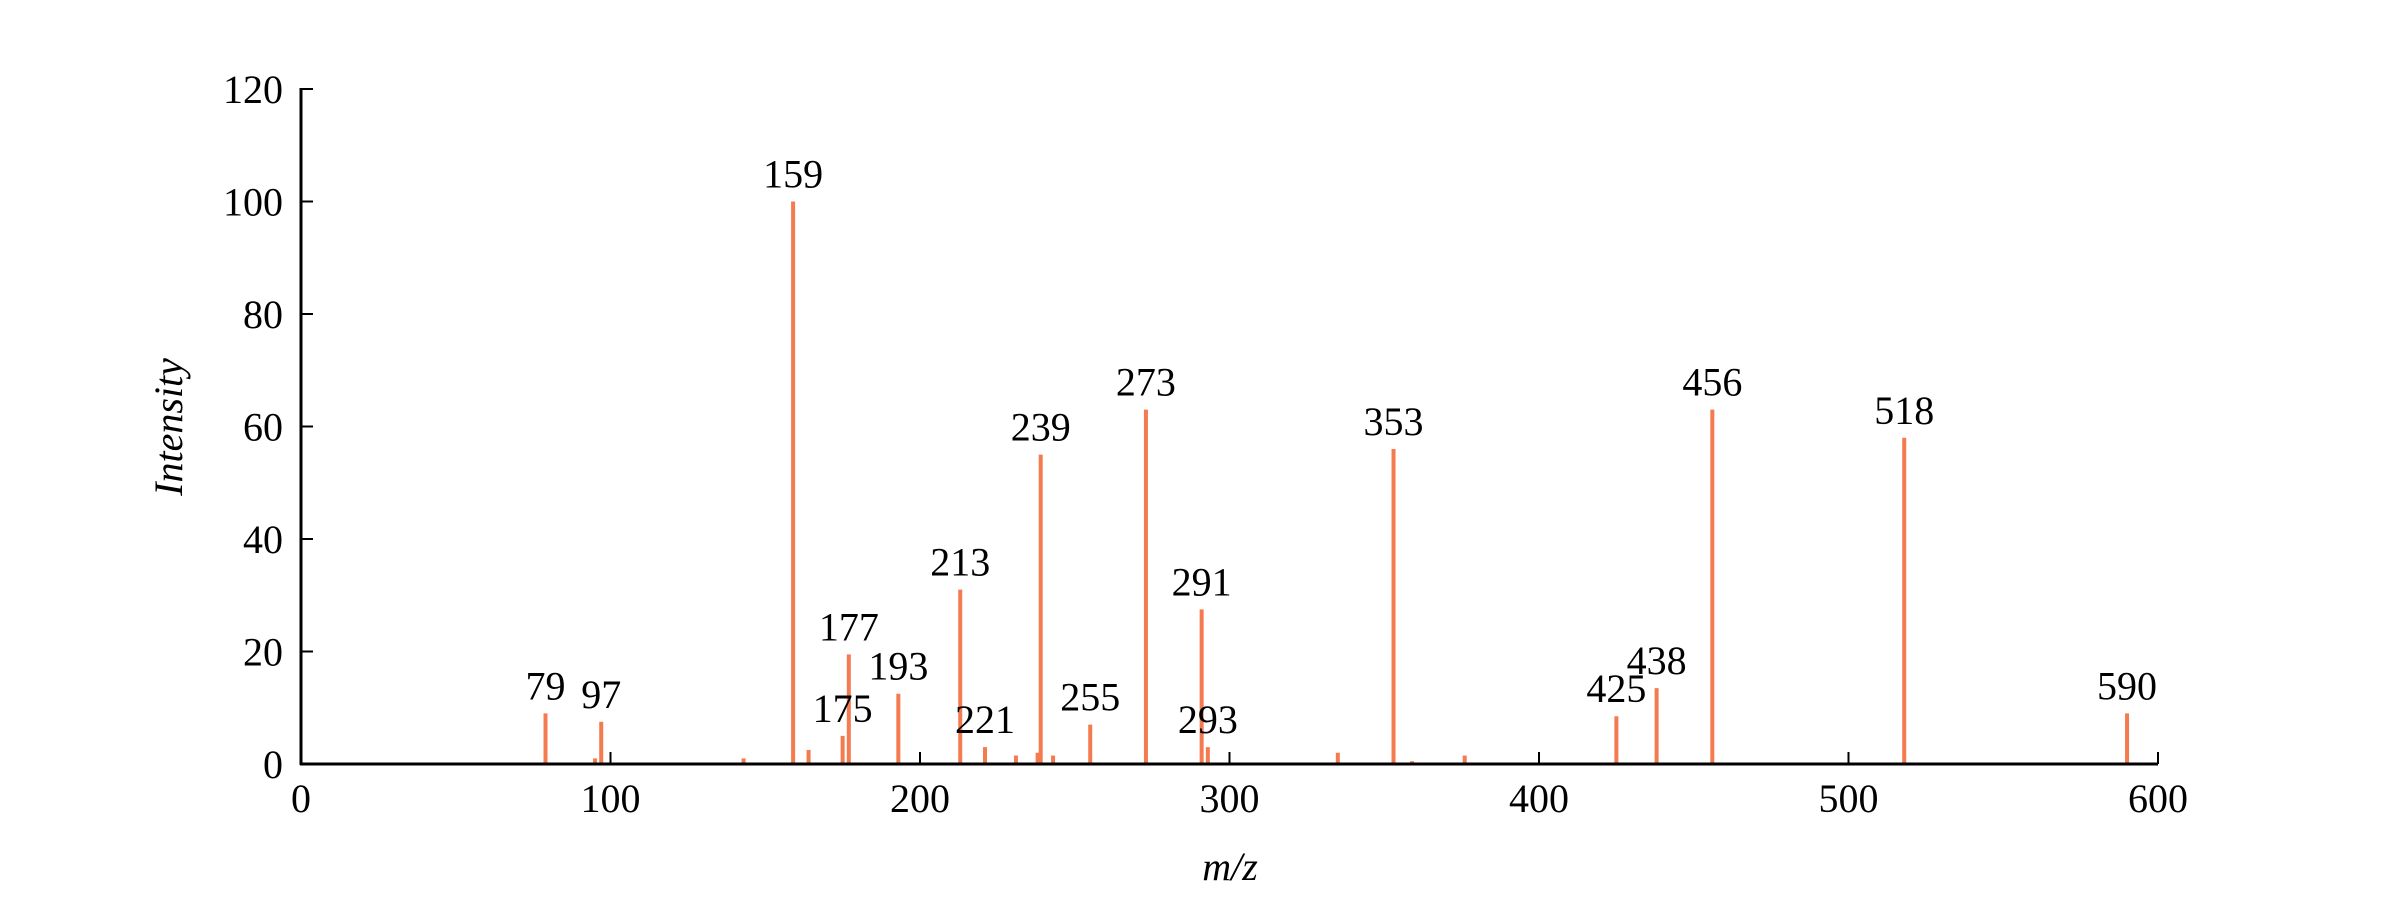  Describe the element at coordinates (1904, 410) in the screenshot. I see `peak-label: 518` at that location.